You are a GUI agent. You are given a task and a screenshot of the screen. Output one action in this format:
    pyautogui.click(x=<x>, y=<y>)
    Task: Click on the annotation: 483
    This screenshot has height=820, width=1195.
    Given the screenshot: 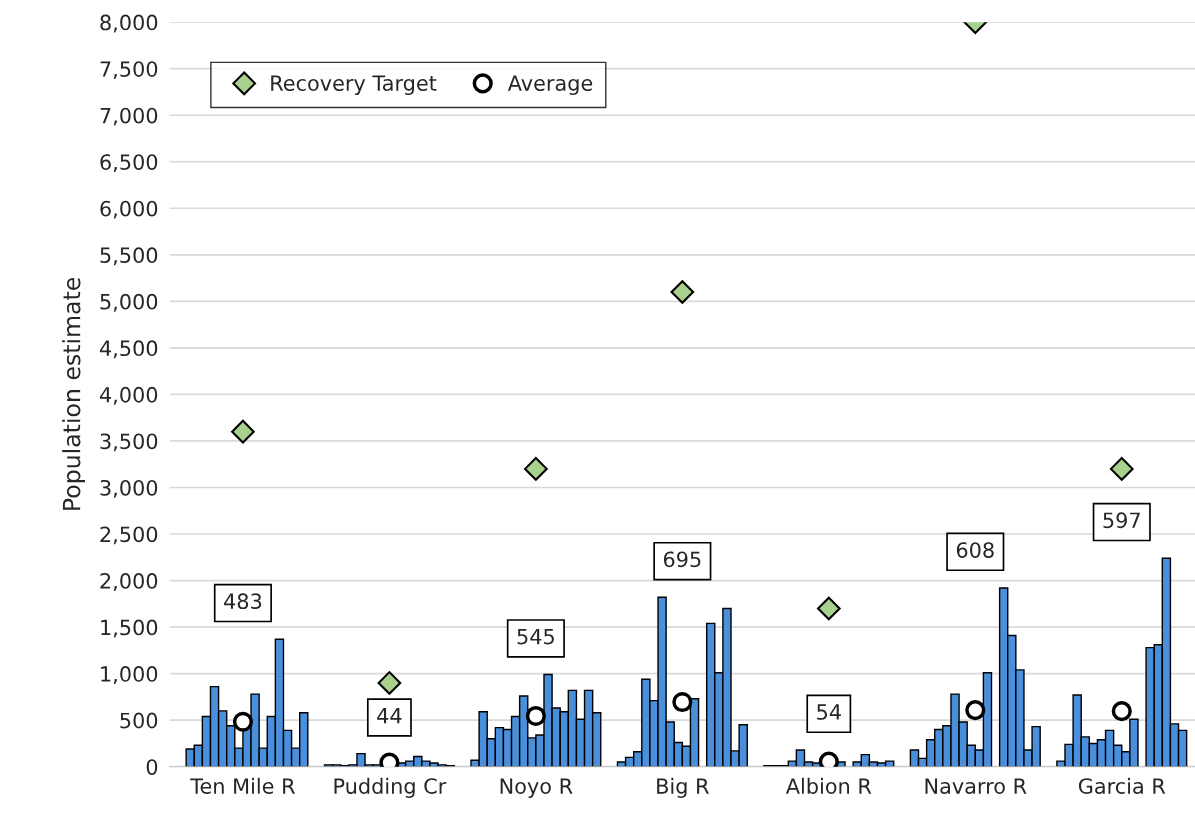 What is the action you would take?
    pyautogui.click(x=243, y=601)
    